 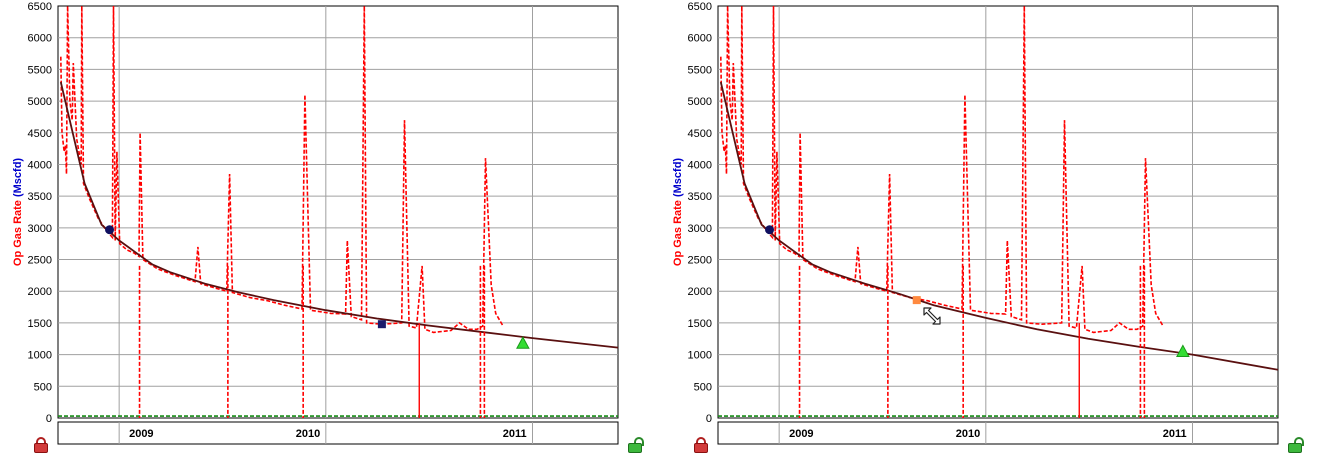 What do you see at coordinates (932, 316) in the screenshot?
I see `diagonal-resize-cursor-icon` at bounding box center [932, 316].